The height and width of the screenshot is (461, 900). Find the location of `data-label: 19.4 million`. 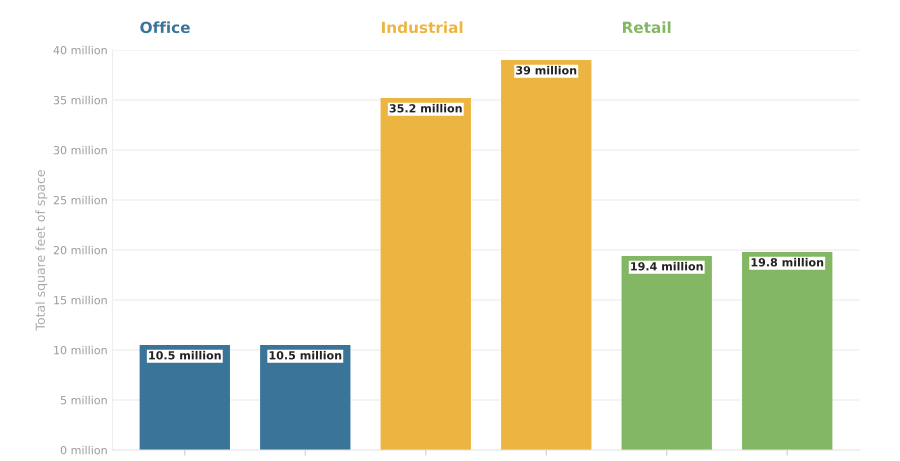

data-label: 19.4 million is located at coordinates (667, 266).